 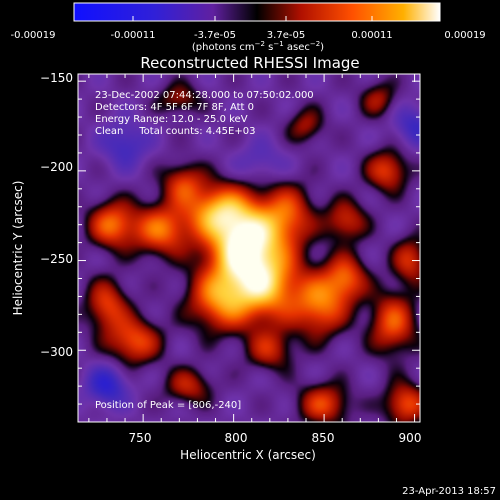 I want to click on footer-timestamp: 23-Apr-2013 18:57, so click(x=449, y=491).